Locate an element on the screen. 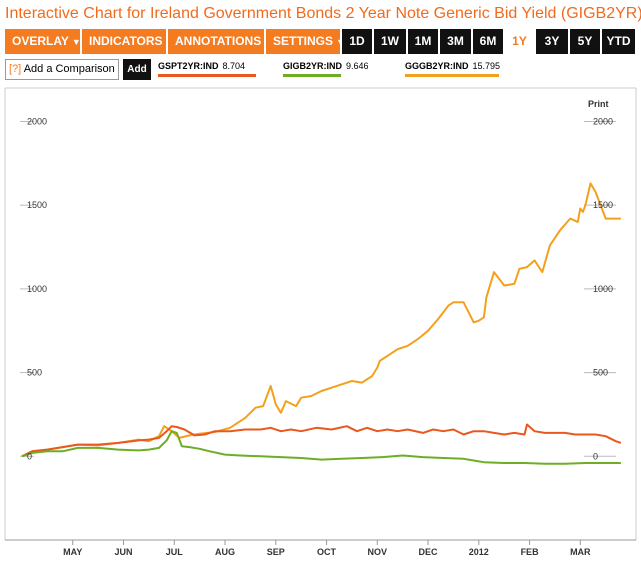 The width and height of the screenshot is (641, 570). comparison-input: [?] Add a Comparison is located at coordinates (62, 69).